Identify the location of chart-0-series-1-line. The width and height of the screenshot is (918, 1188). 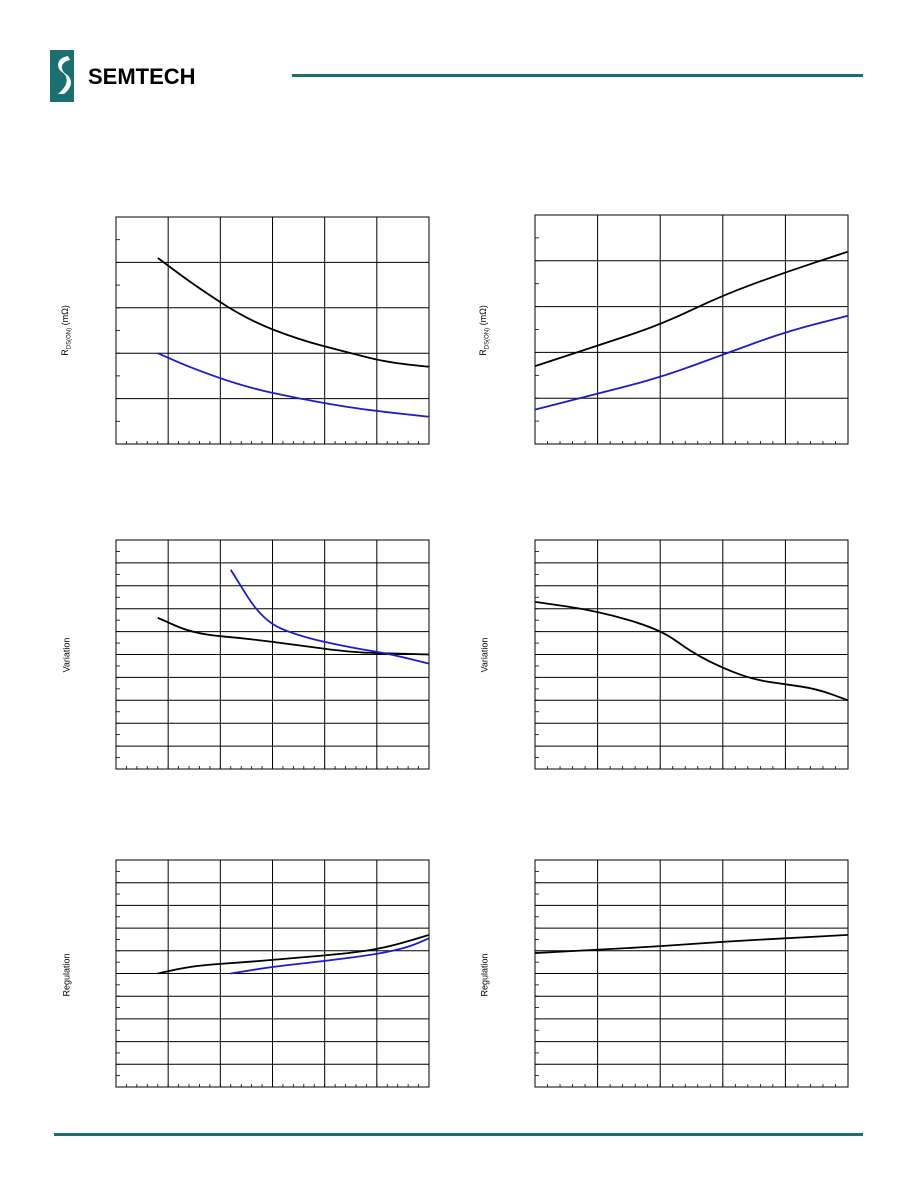
(293, 385).